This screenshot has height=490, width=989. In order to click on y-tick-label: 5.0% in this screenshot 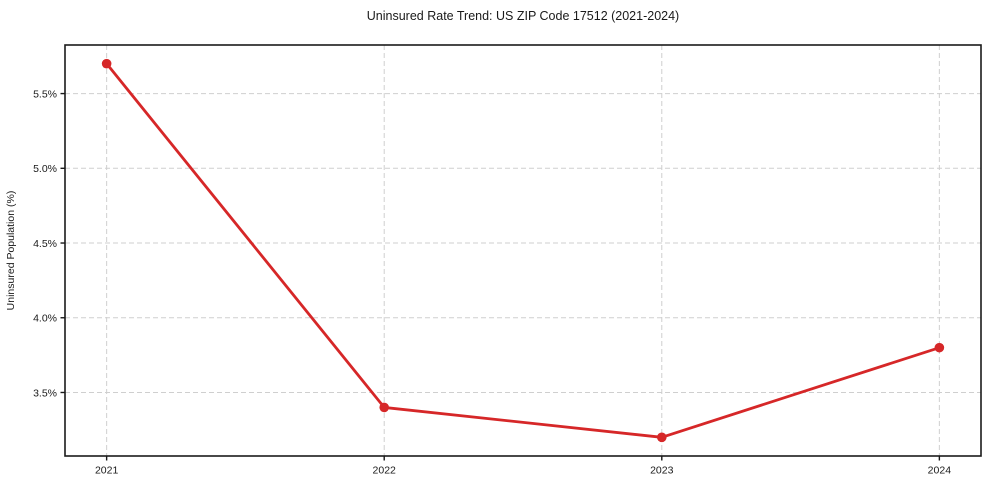, I will do `click(45, 169)`.